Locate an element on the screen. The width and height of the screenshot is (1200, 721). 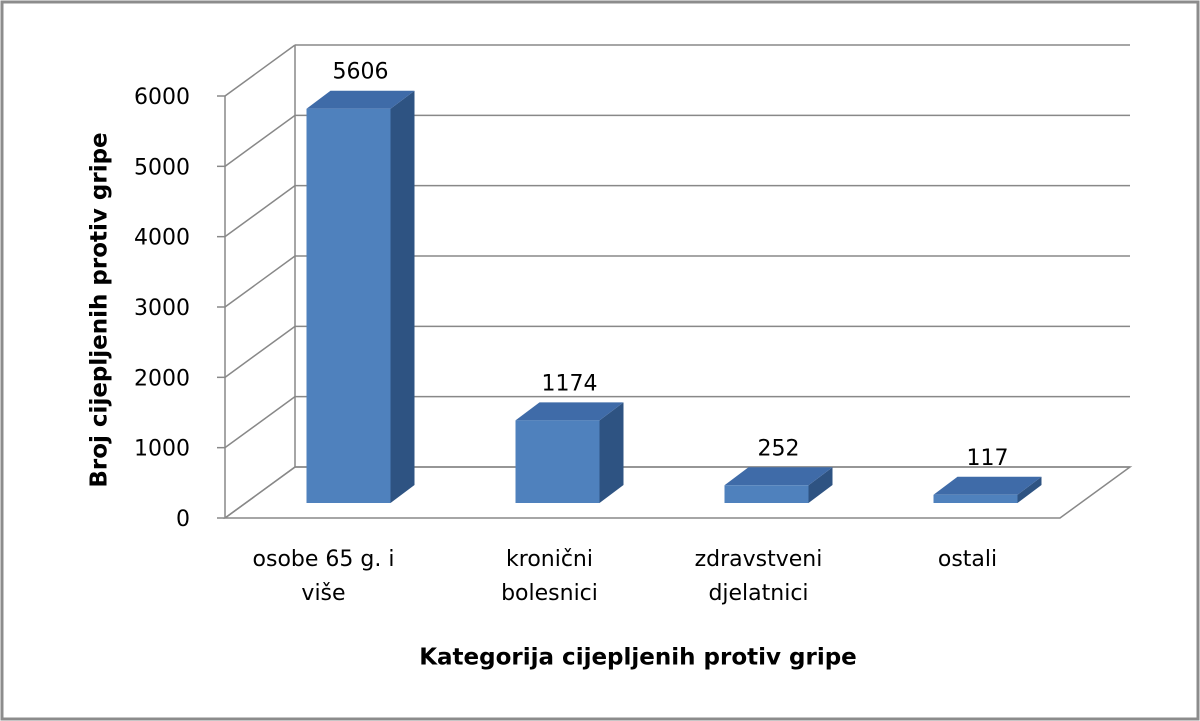
value-label: 5606 is located at coordinates (361, 72).